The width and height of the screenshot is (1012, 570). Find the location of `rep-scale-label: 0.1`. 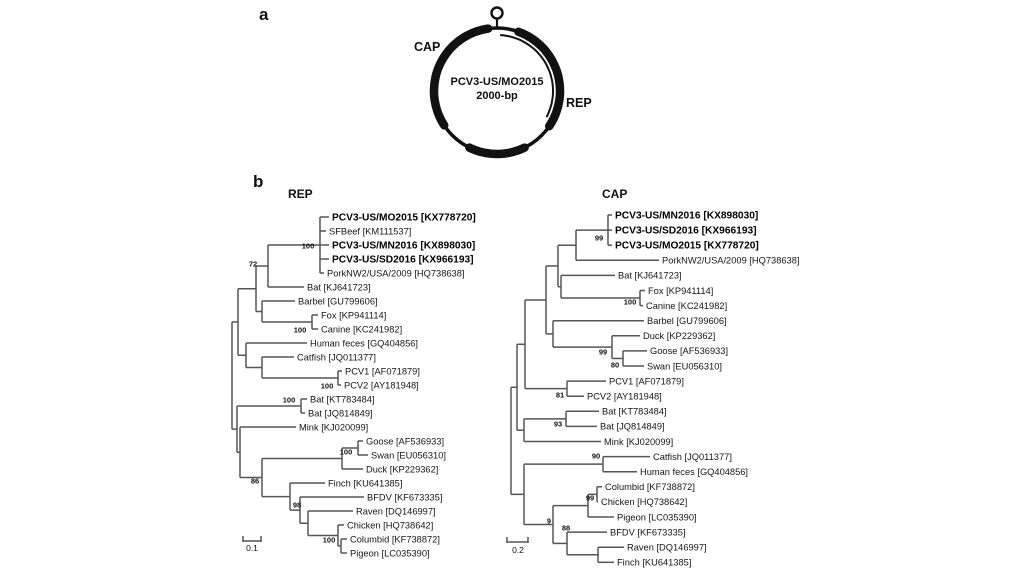

rep-scale-label: 0.1 is located at coordinates (252, 548).